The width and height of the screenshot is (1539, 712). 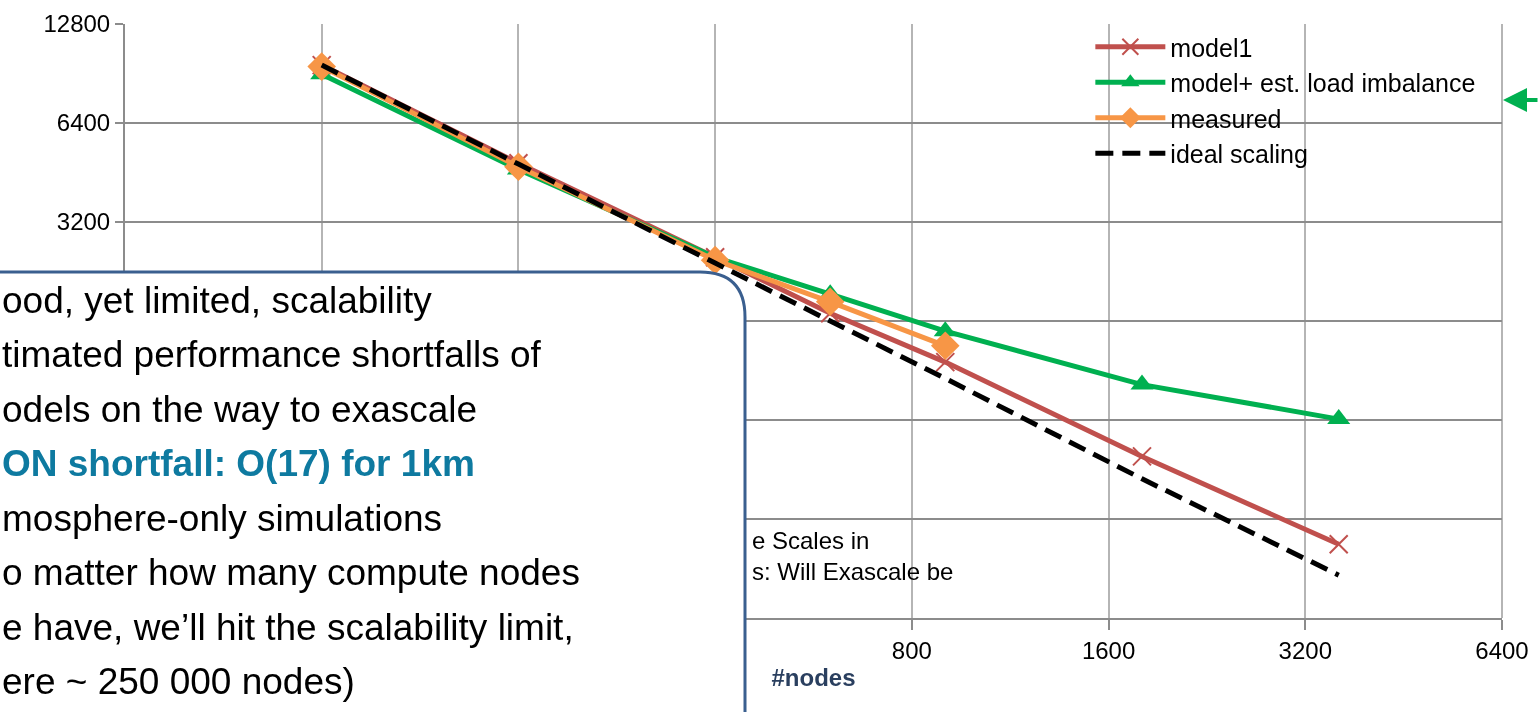 I want to click on annotation: o matter how many compute nodes, so click(x=291, y=572).